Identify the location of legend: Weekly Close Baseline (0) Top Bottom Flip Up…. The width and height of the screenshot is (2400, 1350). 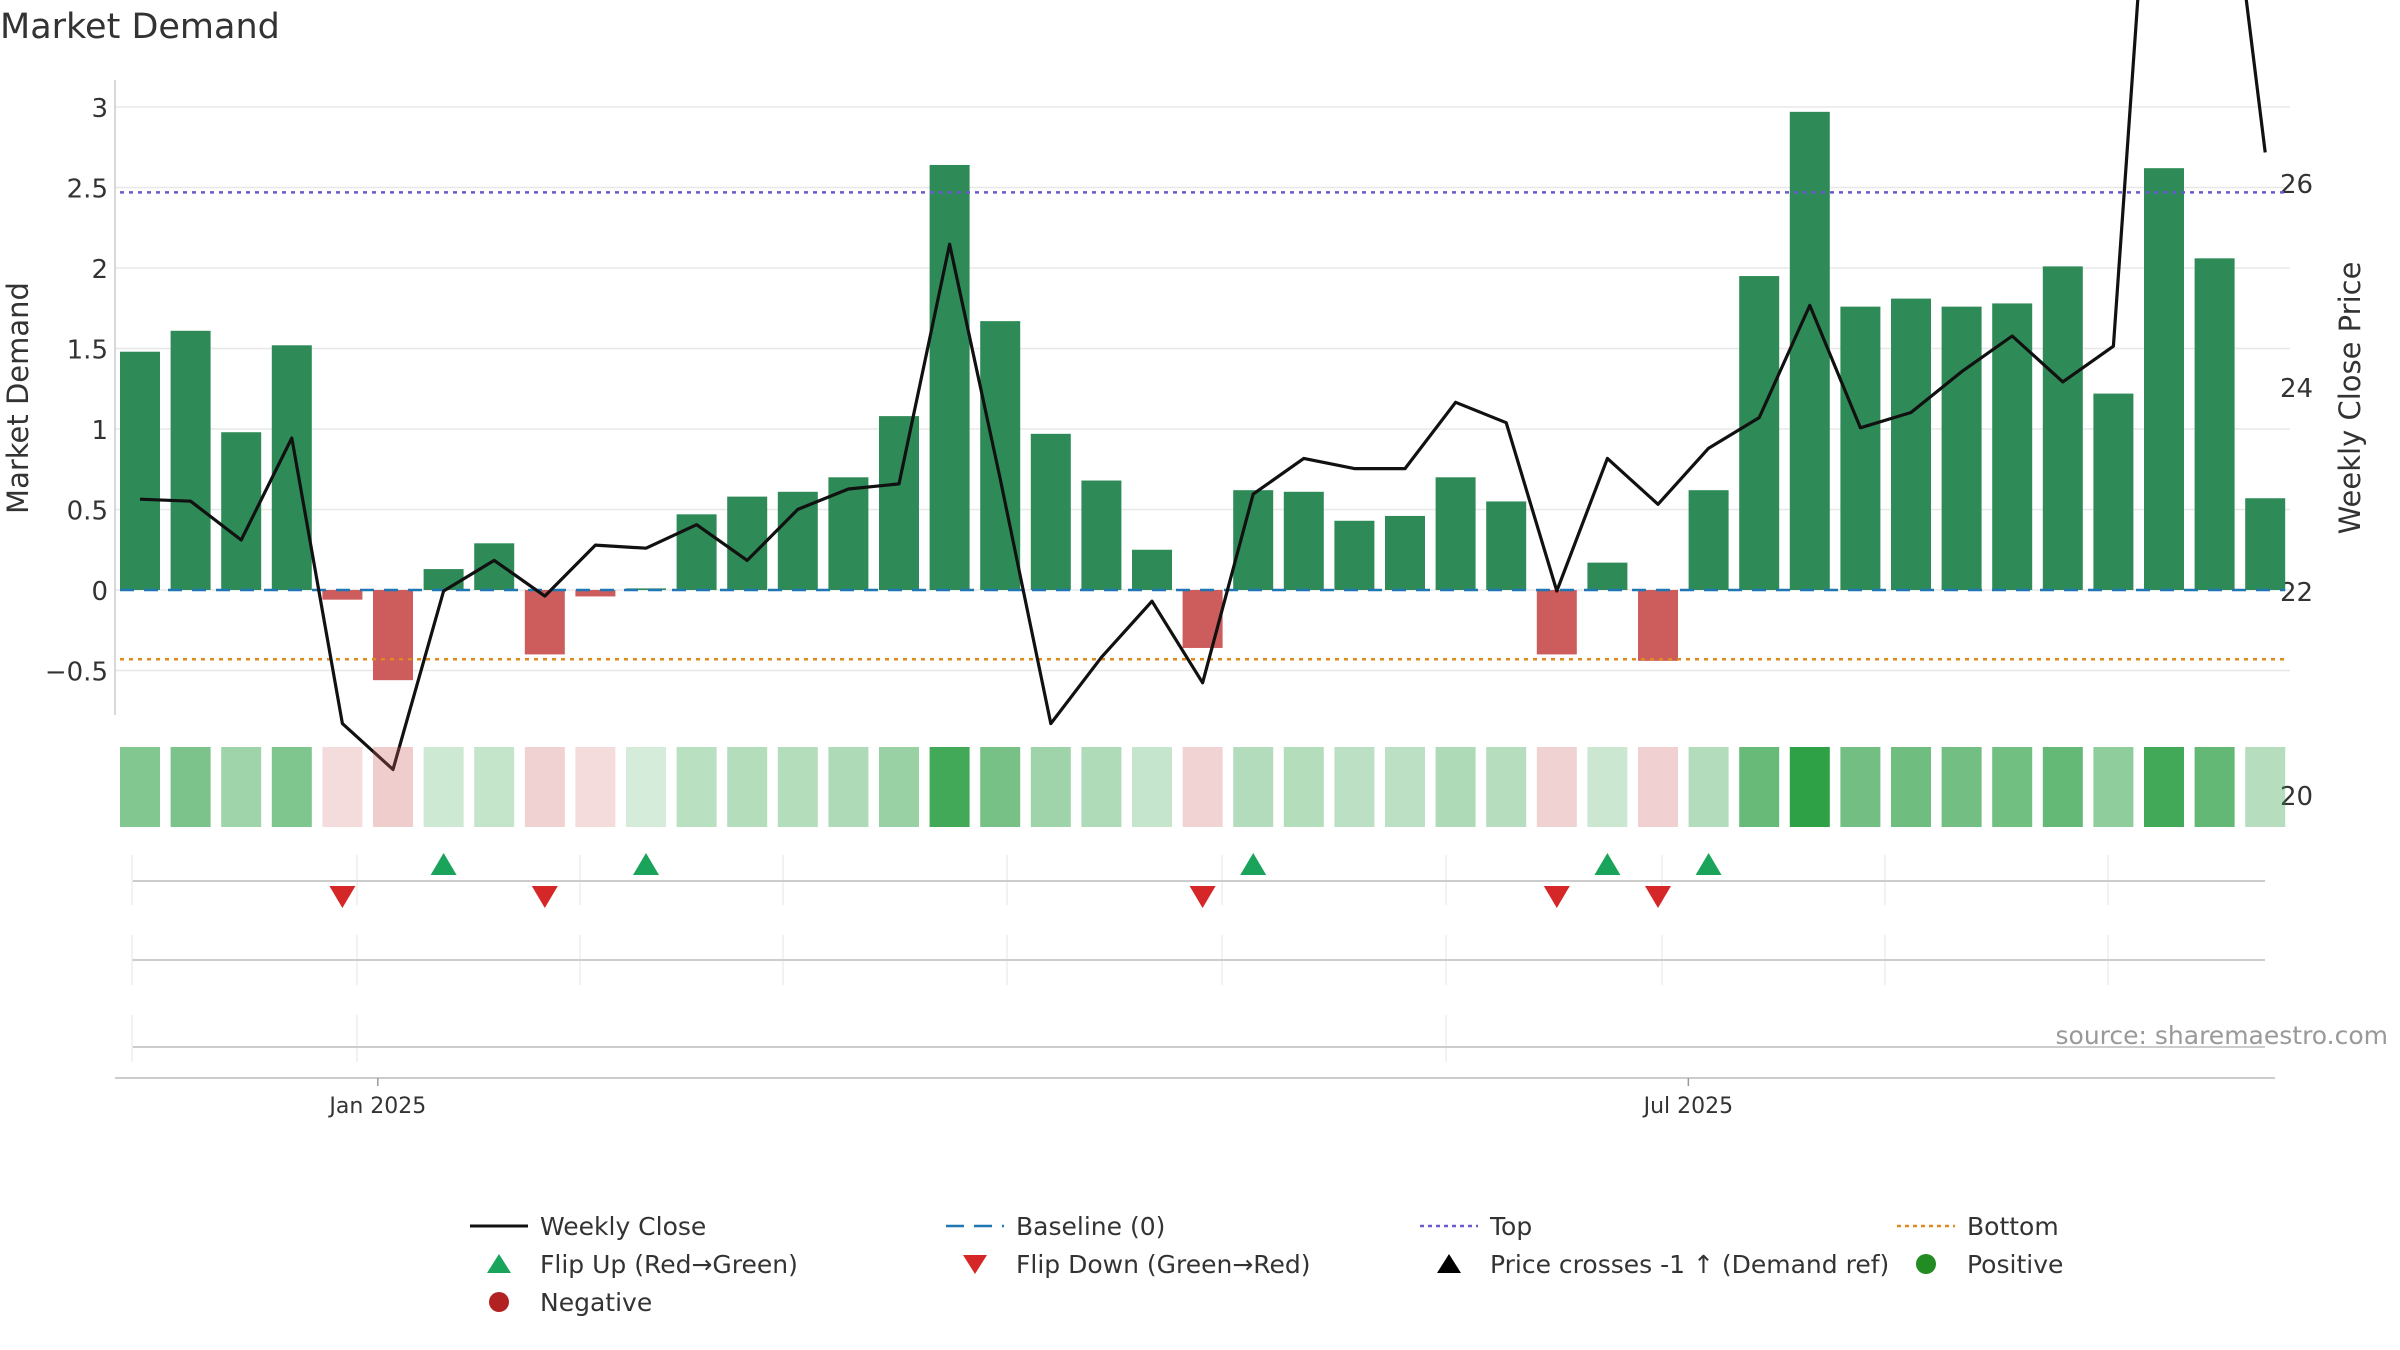
(1266, 1264).